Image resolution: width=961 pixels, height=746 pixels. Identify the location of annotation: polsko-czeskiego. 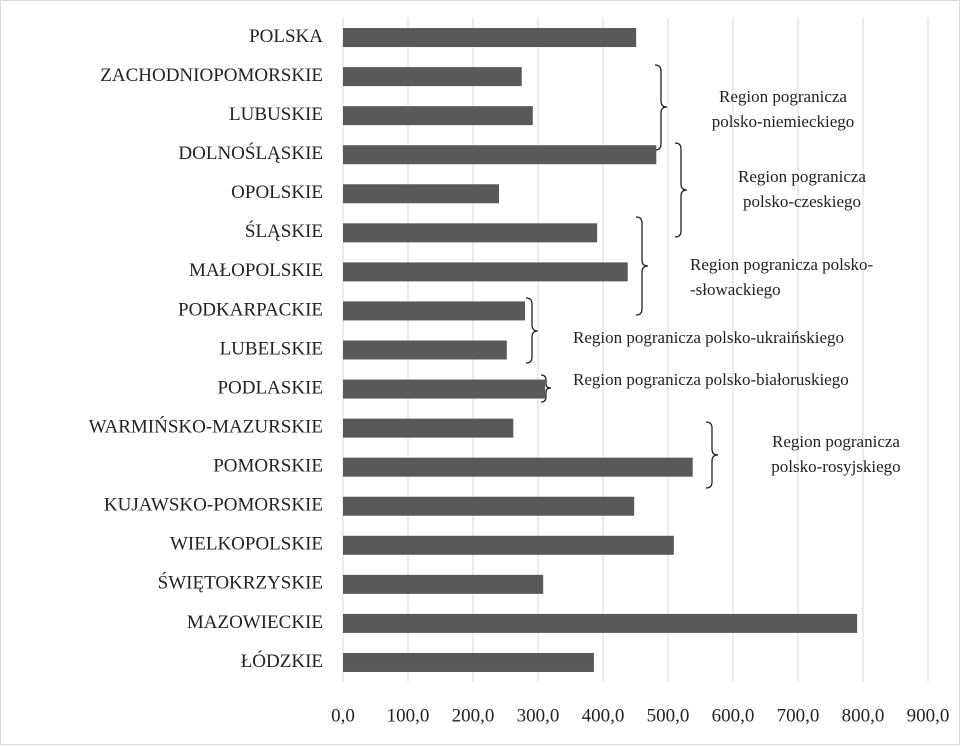
(802, 201).